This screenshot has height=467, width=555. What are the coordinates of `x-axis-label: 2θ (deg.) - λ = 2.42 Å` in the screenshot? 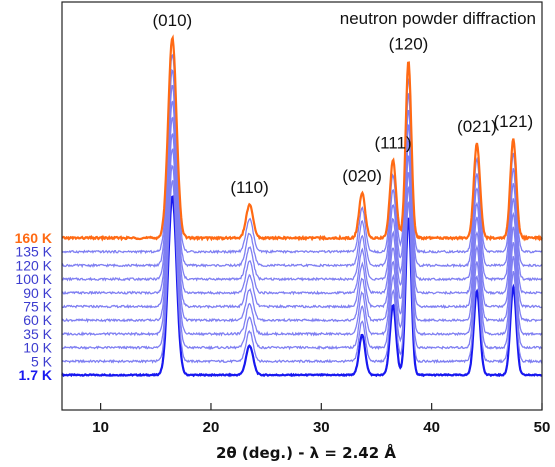 It's located at (306, 452).